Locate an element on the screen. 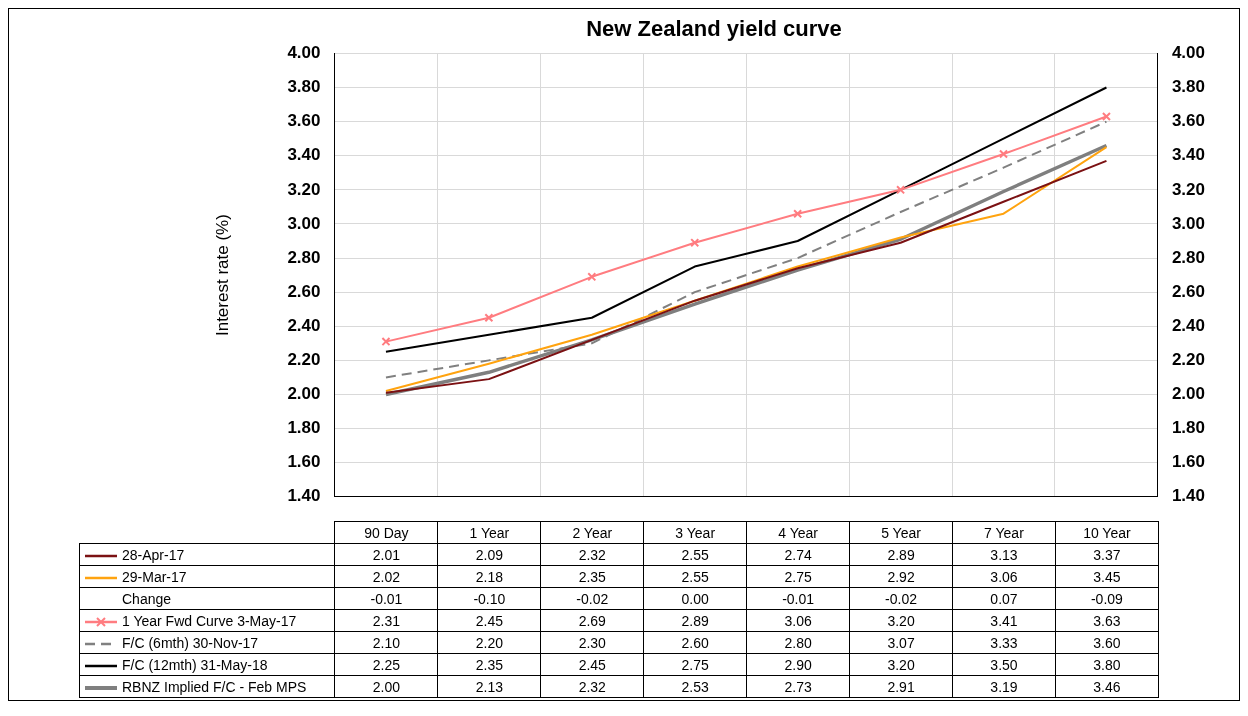 This screenshot has height=716, width=1248. data-label: 2.92 is located at coordinates (901, 576).